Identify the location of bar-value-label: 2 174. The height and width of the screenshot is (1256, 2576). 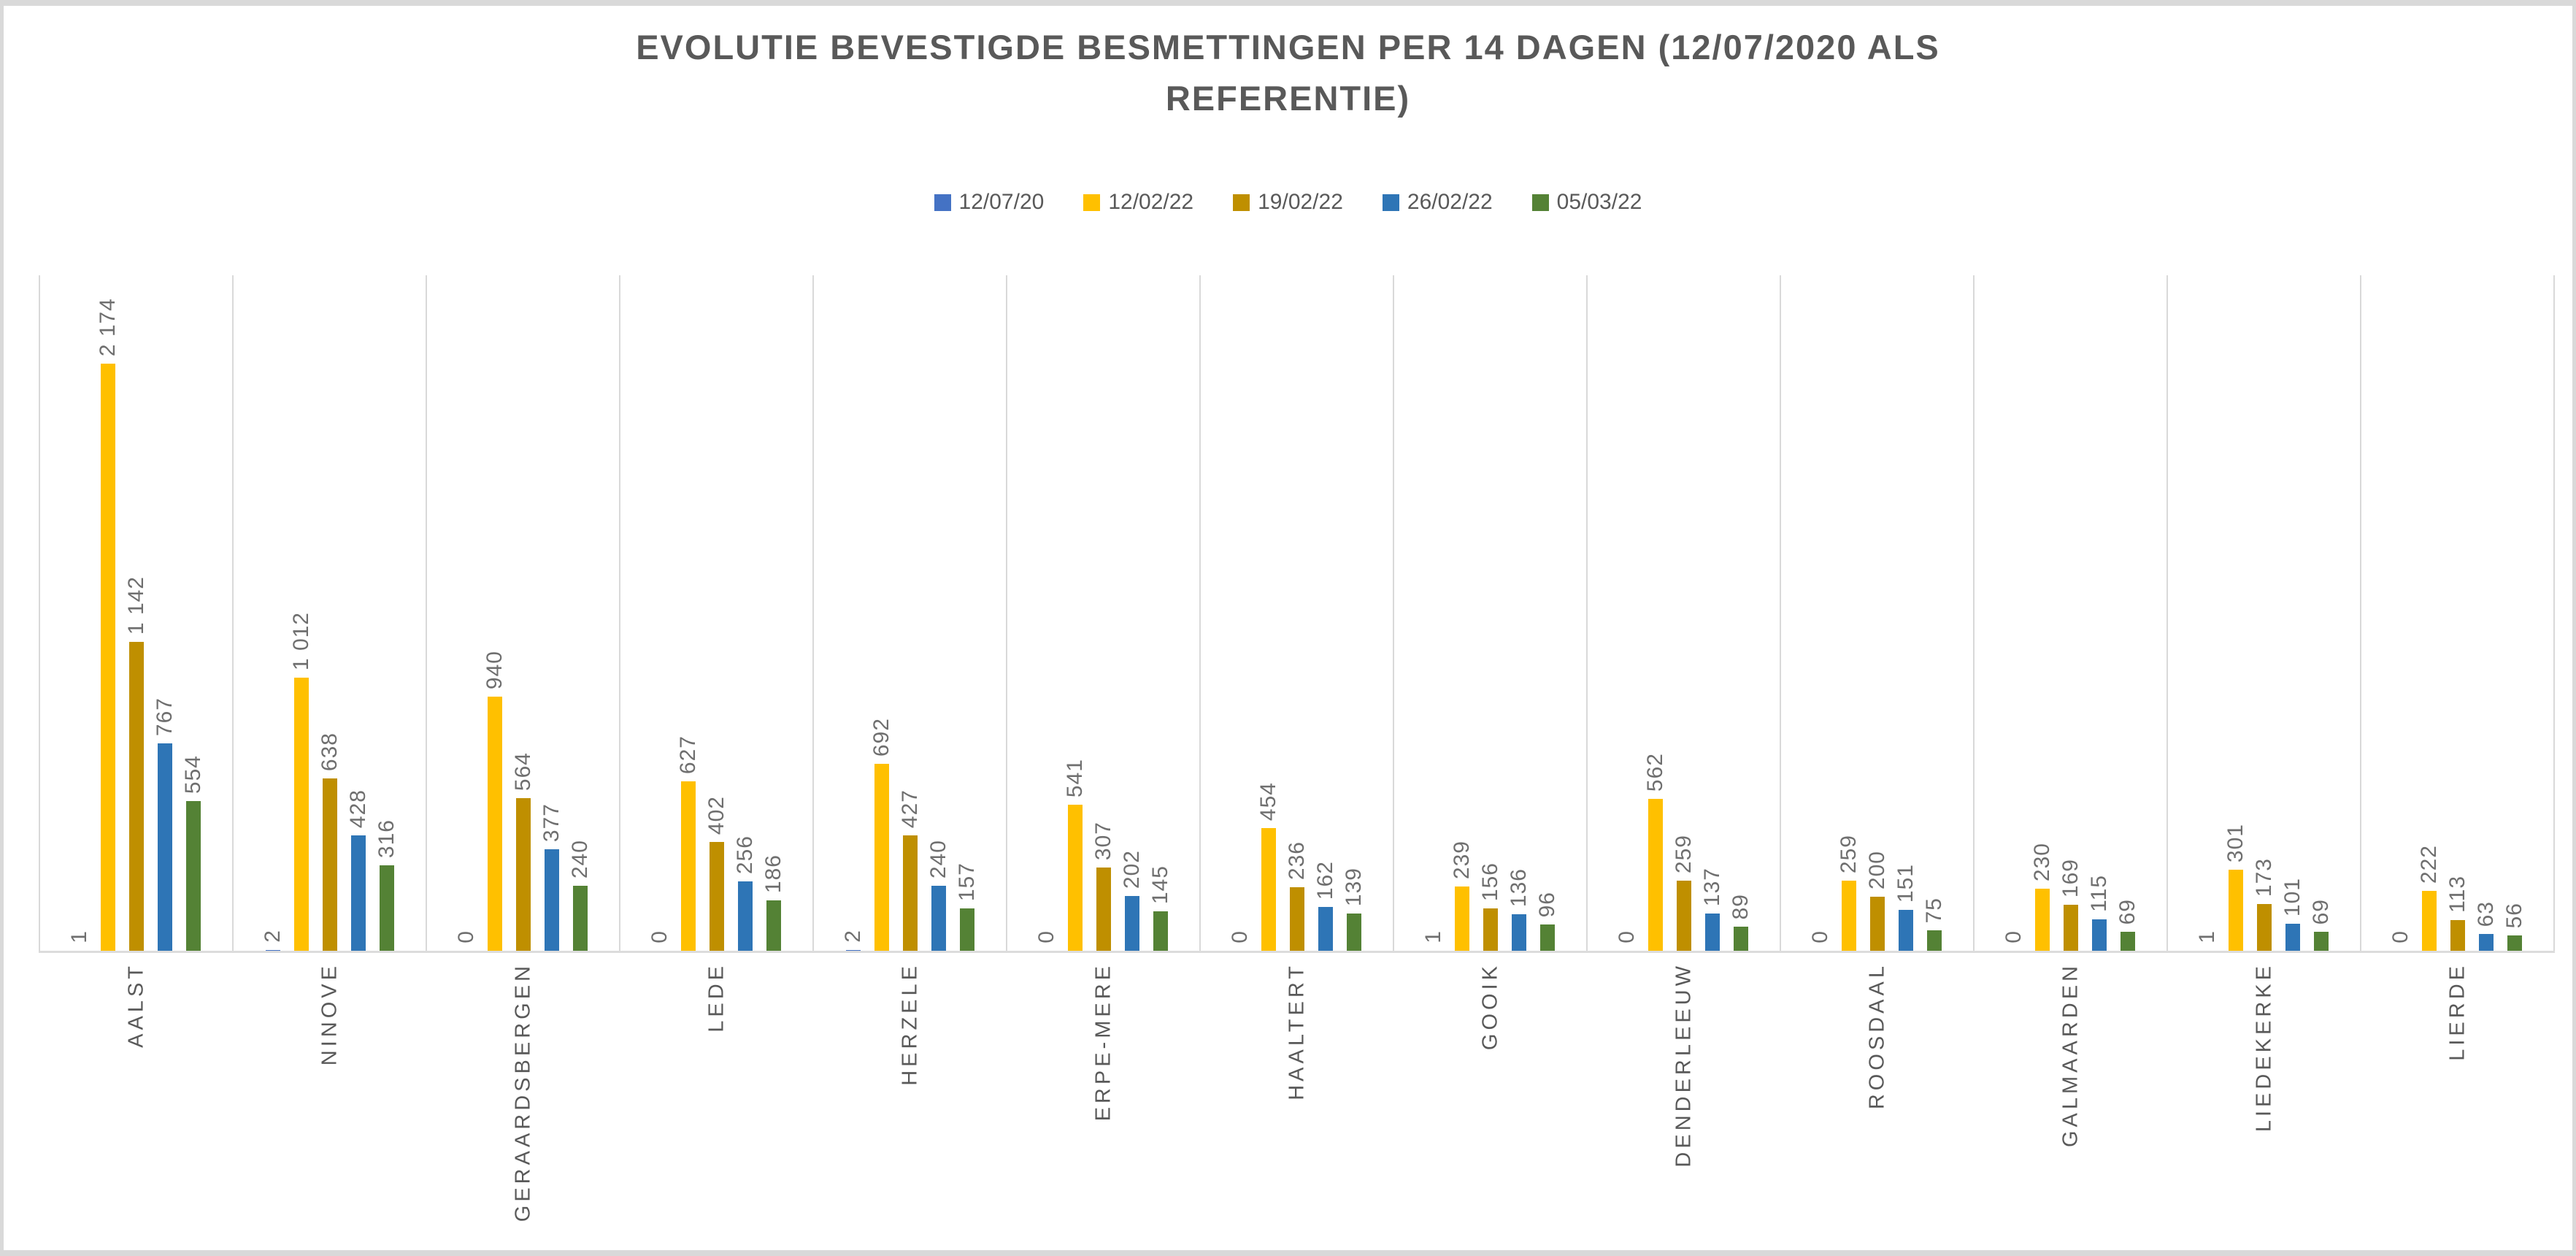
(107, 326).